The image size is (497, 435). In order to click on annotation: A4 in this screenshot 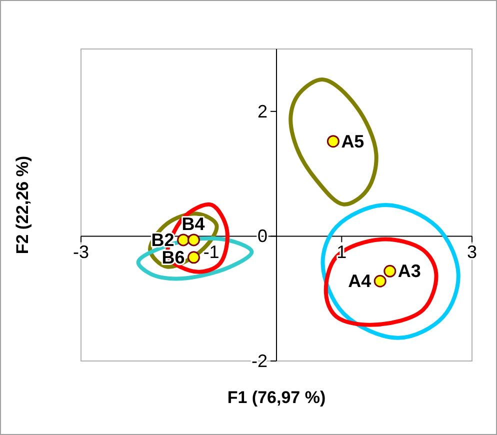, I will do `click(360, 281)`.